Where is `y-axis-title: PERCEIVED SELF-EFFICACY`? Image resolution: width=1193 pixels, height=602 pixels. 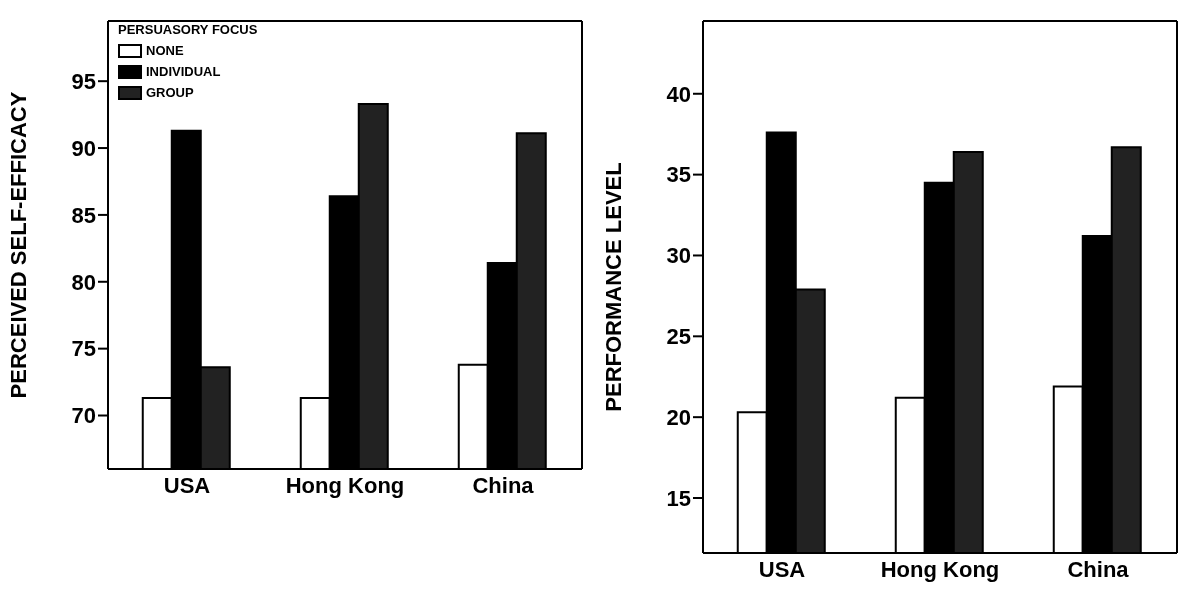 y-axis-title: PERCEIVED SELF-EFFICACY is located at coordinates (18, 245).